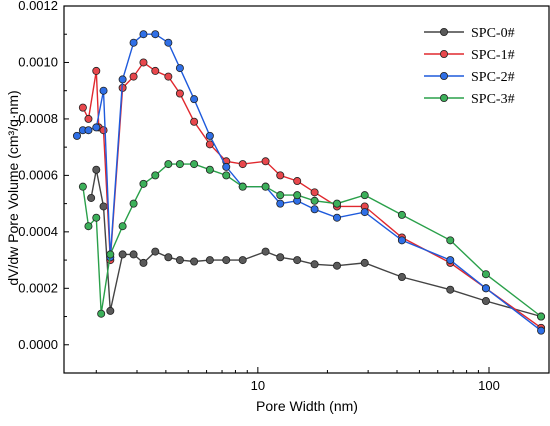 Image resolution: width=550 pixels, height=426 pixels. I want to click on y-tick-label: 0.0012, so click(38, 6).